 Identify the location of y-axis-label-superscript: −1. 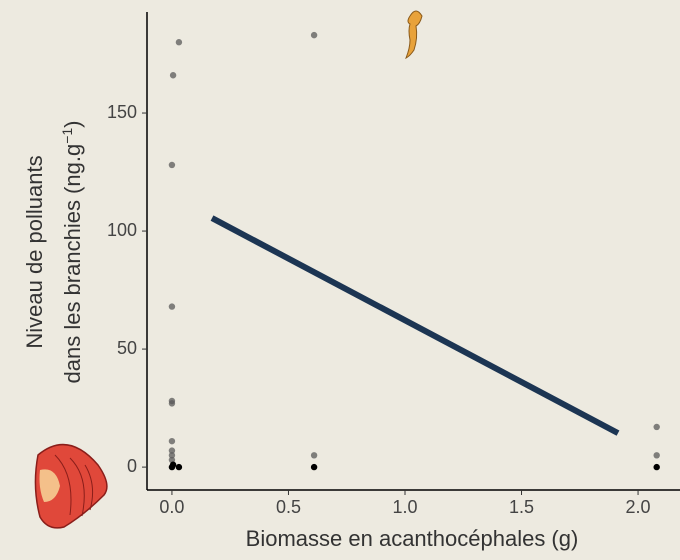
(67, 136).